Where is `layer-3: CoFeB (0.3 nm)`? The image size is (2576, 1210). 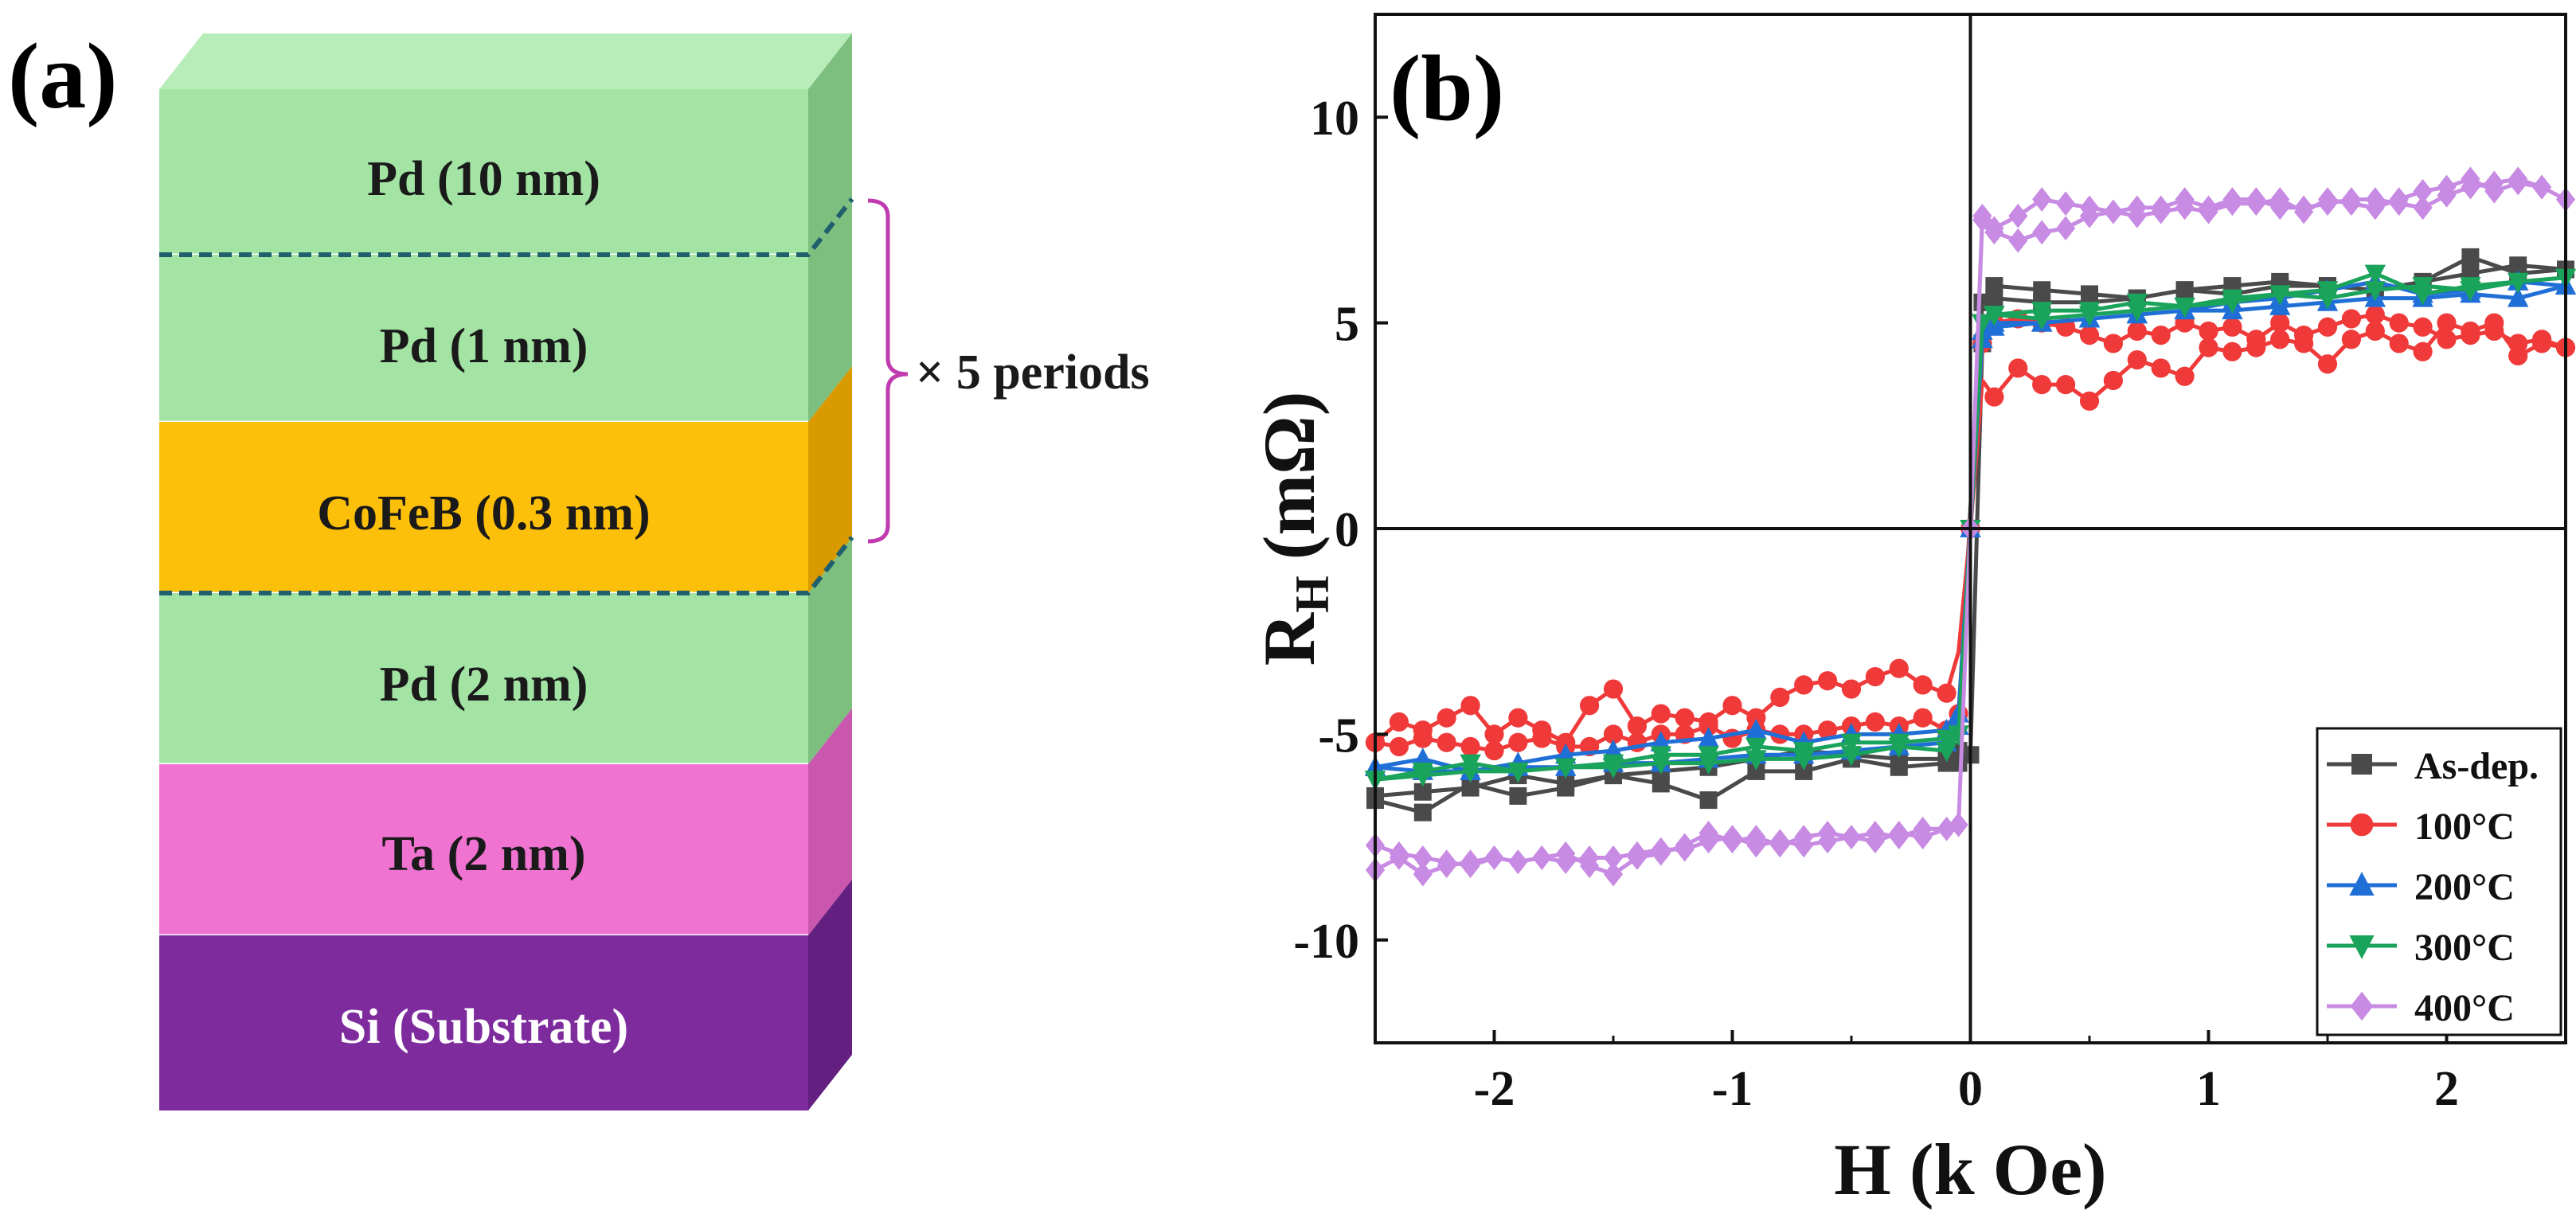 layer-3: CoFeB (0.3 nm) is located at coordinates (505, 480).